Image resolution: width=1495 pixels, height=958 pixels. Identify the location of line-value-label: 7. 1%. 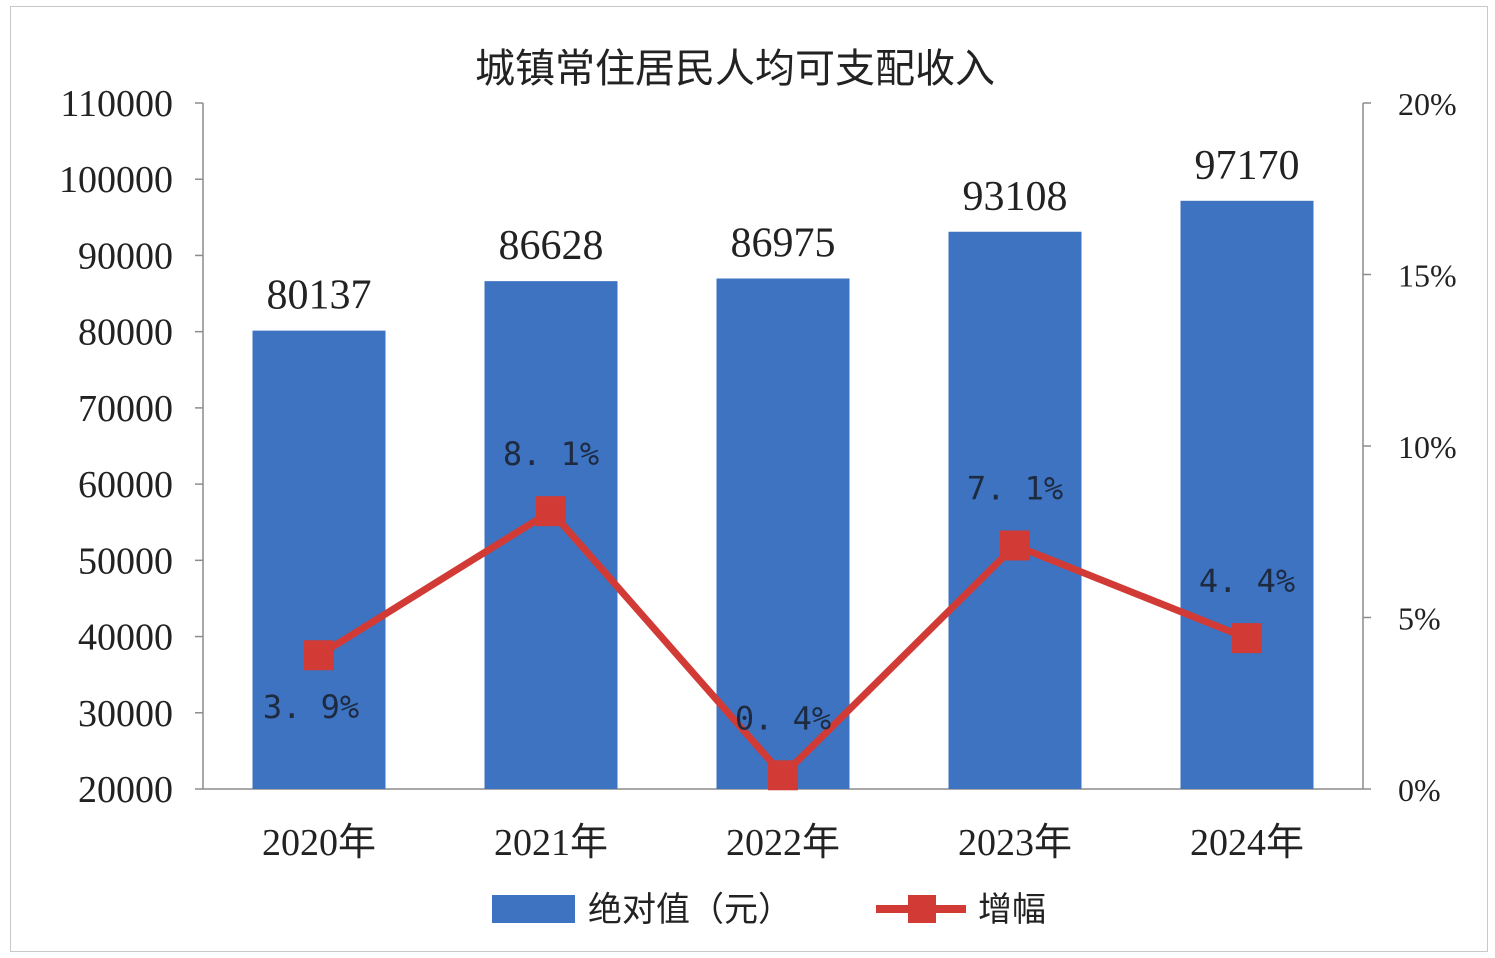
(1015, 488).